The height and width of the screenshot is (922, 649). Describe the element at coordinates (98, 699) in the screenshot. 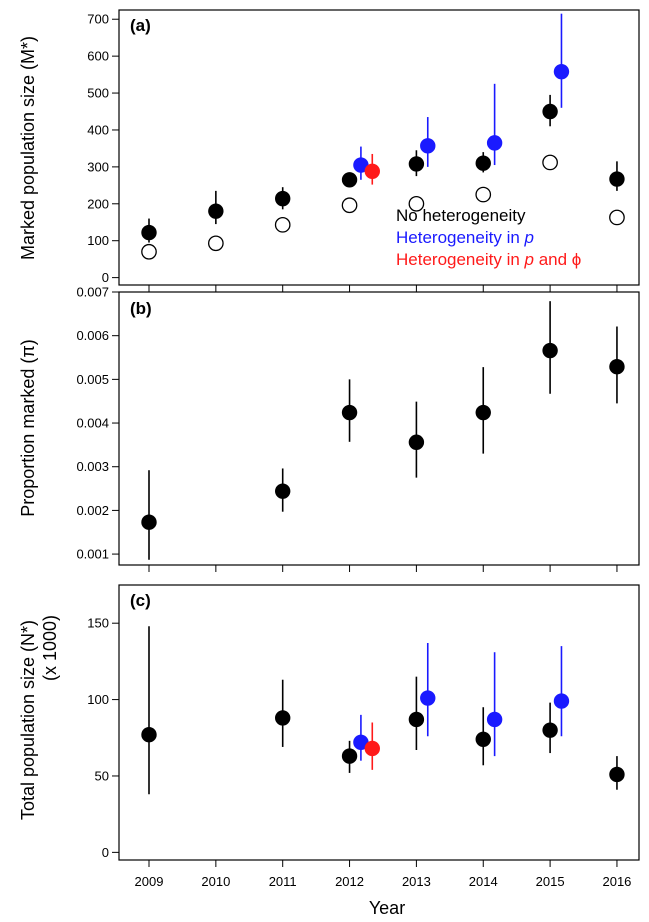

I see `panel-c-ytick-label: 100` at that location.